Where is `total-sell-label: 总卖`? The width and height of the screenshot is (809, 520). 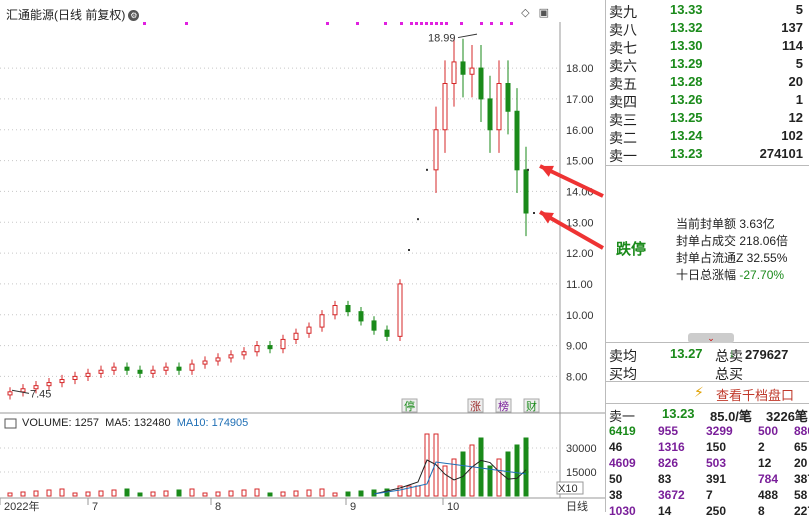 total-sell-label: 总卖 is located at coordinates (729, 356).